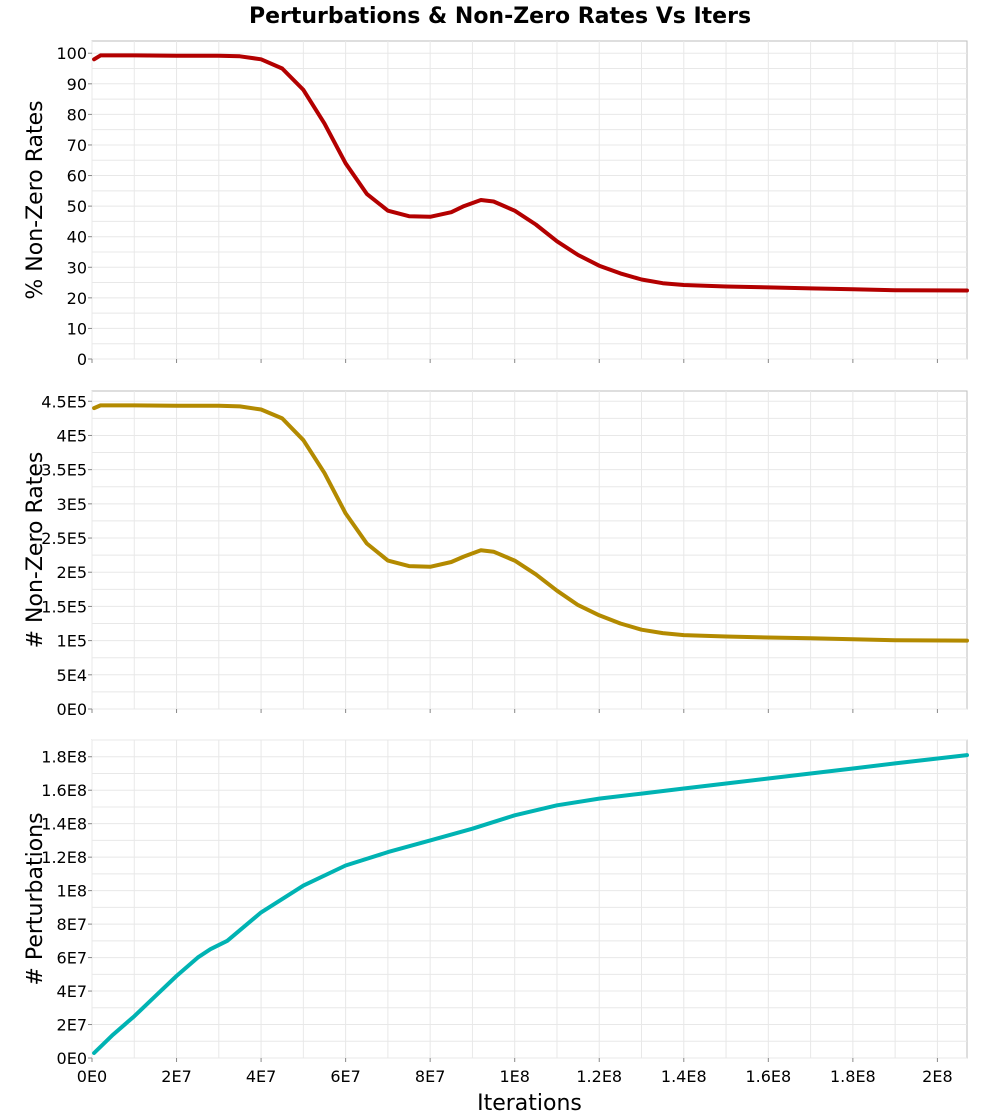 This screenshot has height=1120, width=1000. What do you see at coordinates (345, 1076) in the screenshot?
I see `x-tick-label: 6E7` at bounding box center [345, 1076].